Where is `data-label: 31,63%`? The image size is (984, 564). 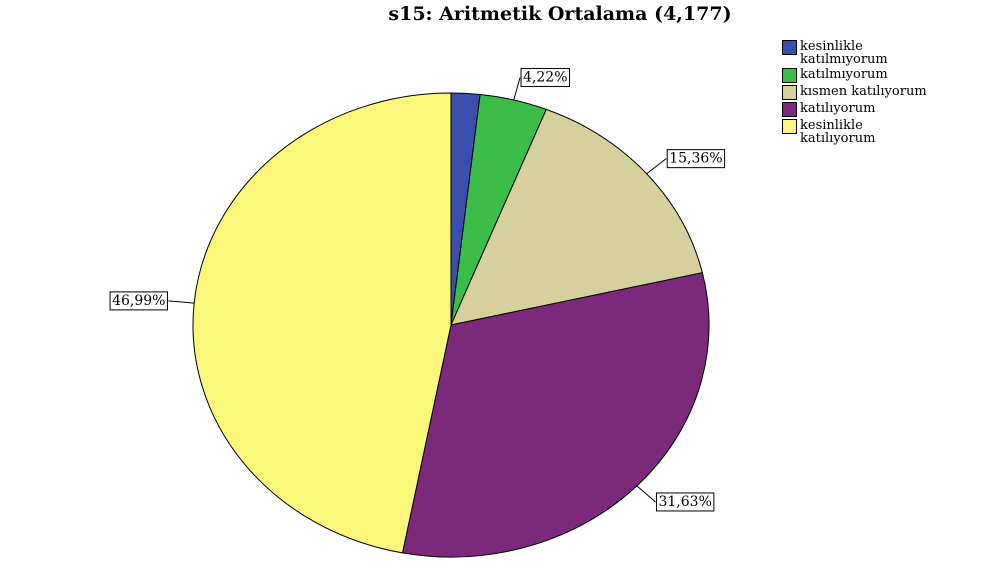 data-label: 31,63% is located at coordinates (684, 502).